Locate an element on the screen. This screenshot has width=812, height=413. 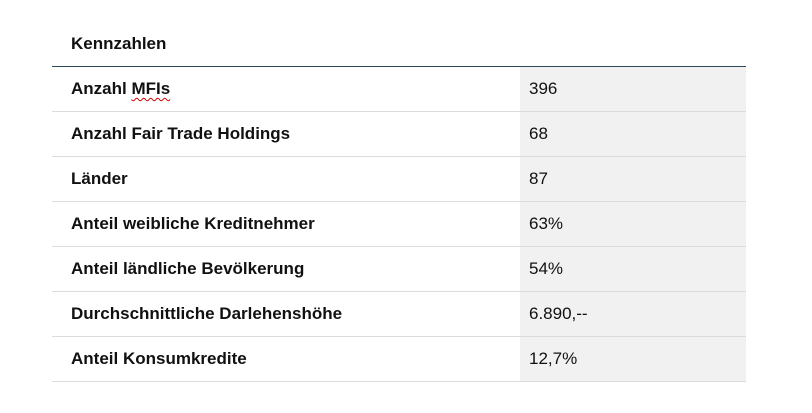
row-label: Anteil ländliche Bevölkerung is located at coordinates (286, 269).